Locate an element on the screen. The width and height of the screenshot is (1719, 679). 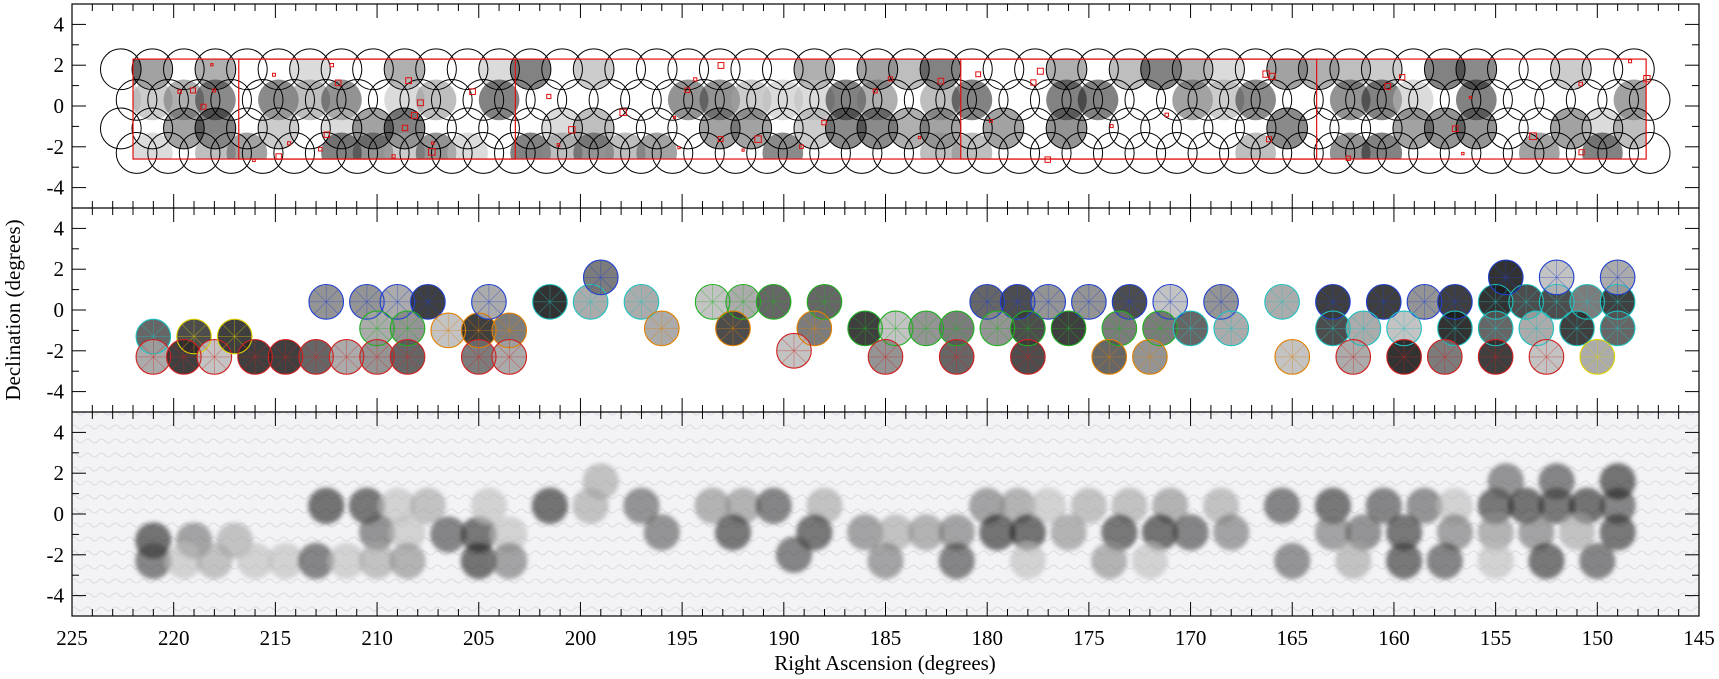
top-coverage-fill is located at coordinates (890, 109).